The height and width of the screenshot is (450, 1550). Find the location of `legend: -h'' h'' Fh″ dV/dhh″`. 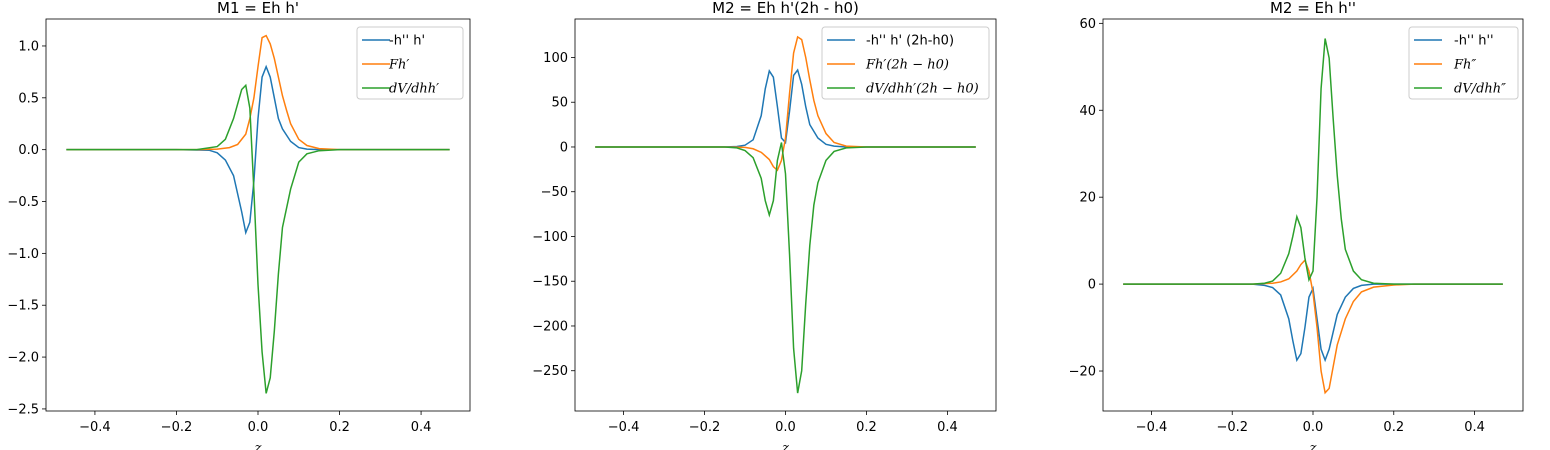

legend: -h'' h'' Fh″ dV/dhh″ is located at coordinates (1463, 63).